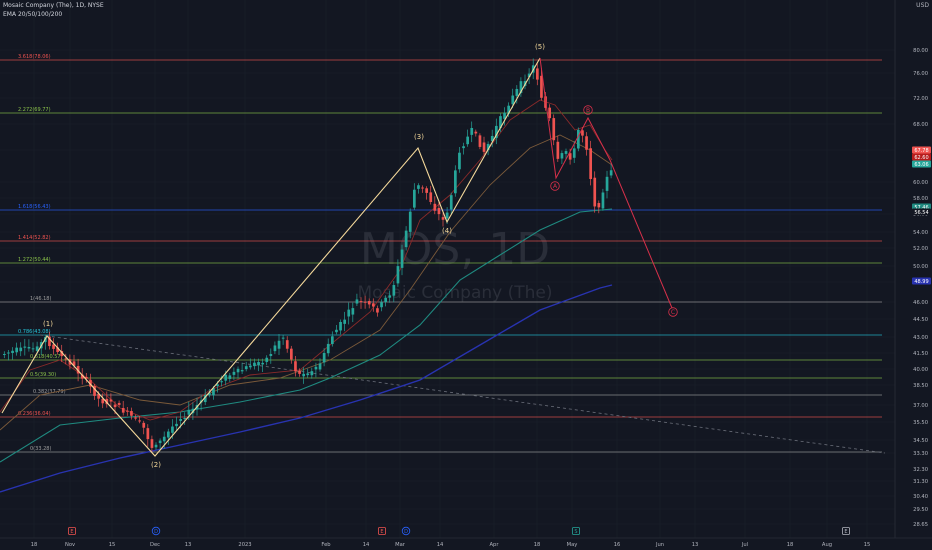 Image resolution: width=932 pixels, height=550 pixels. What do you see at coordinates (921, 208) in the screenshot?
I see `svg-text: 57.46` at bounding box center [921, 208].